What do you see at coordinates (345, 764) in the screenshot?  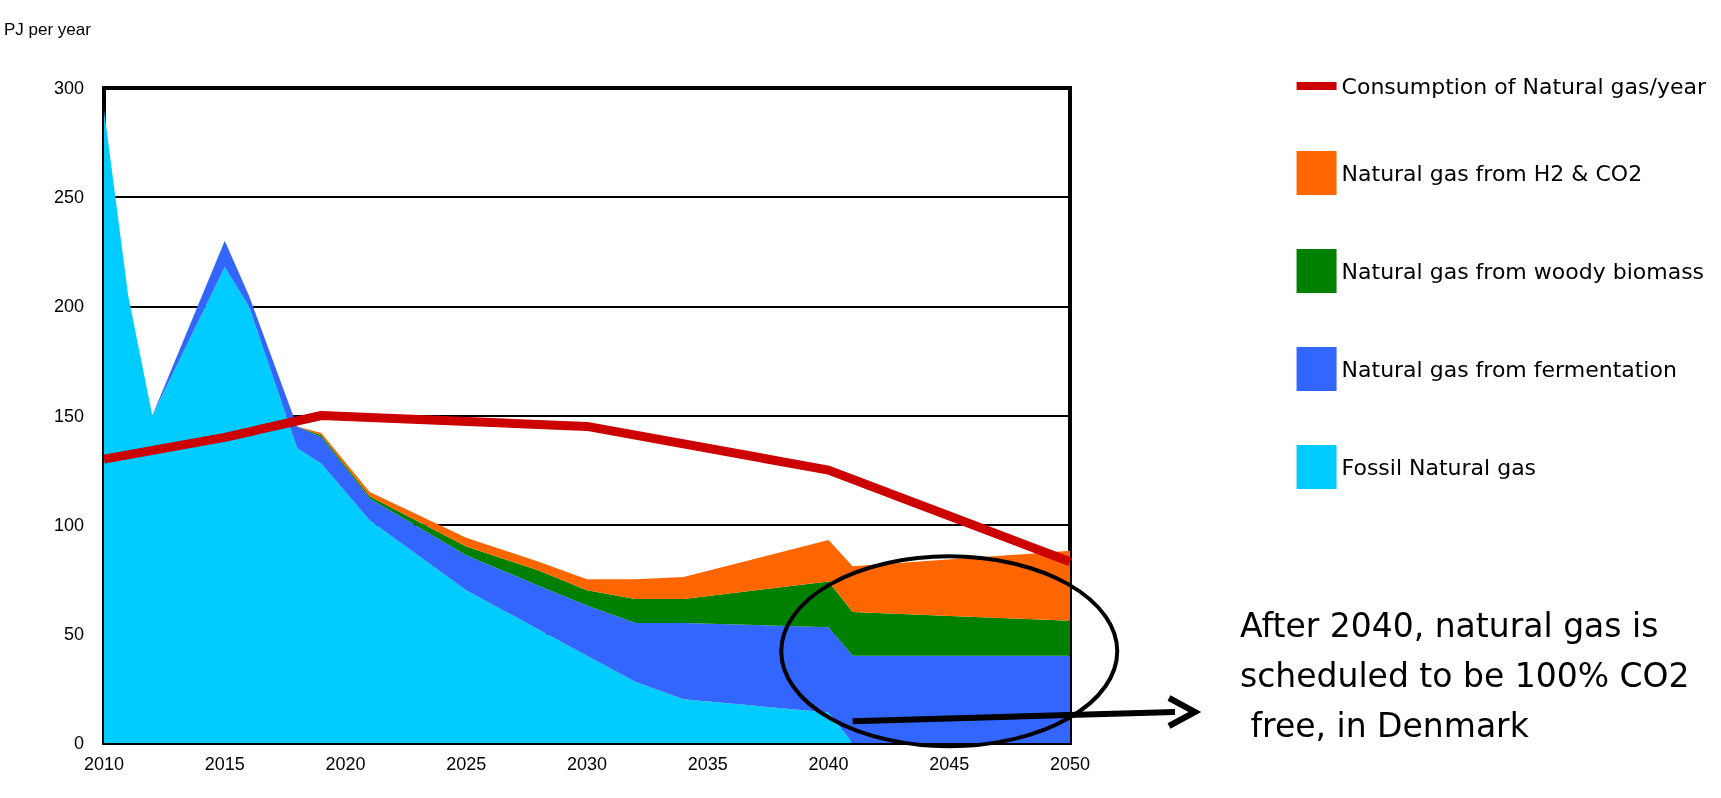 I see `x-tick-label: 2020` at bounding box center [345, 764].